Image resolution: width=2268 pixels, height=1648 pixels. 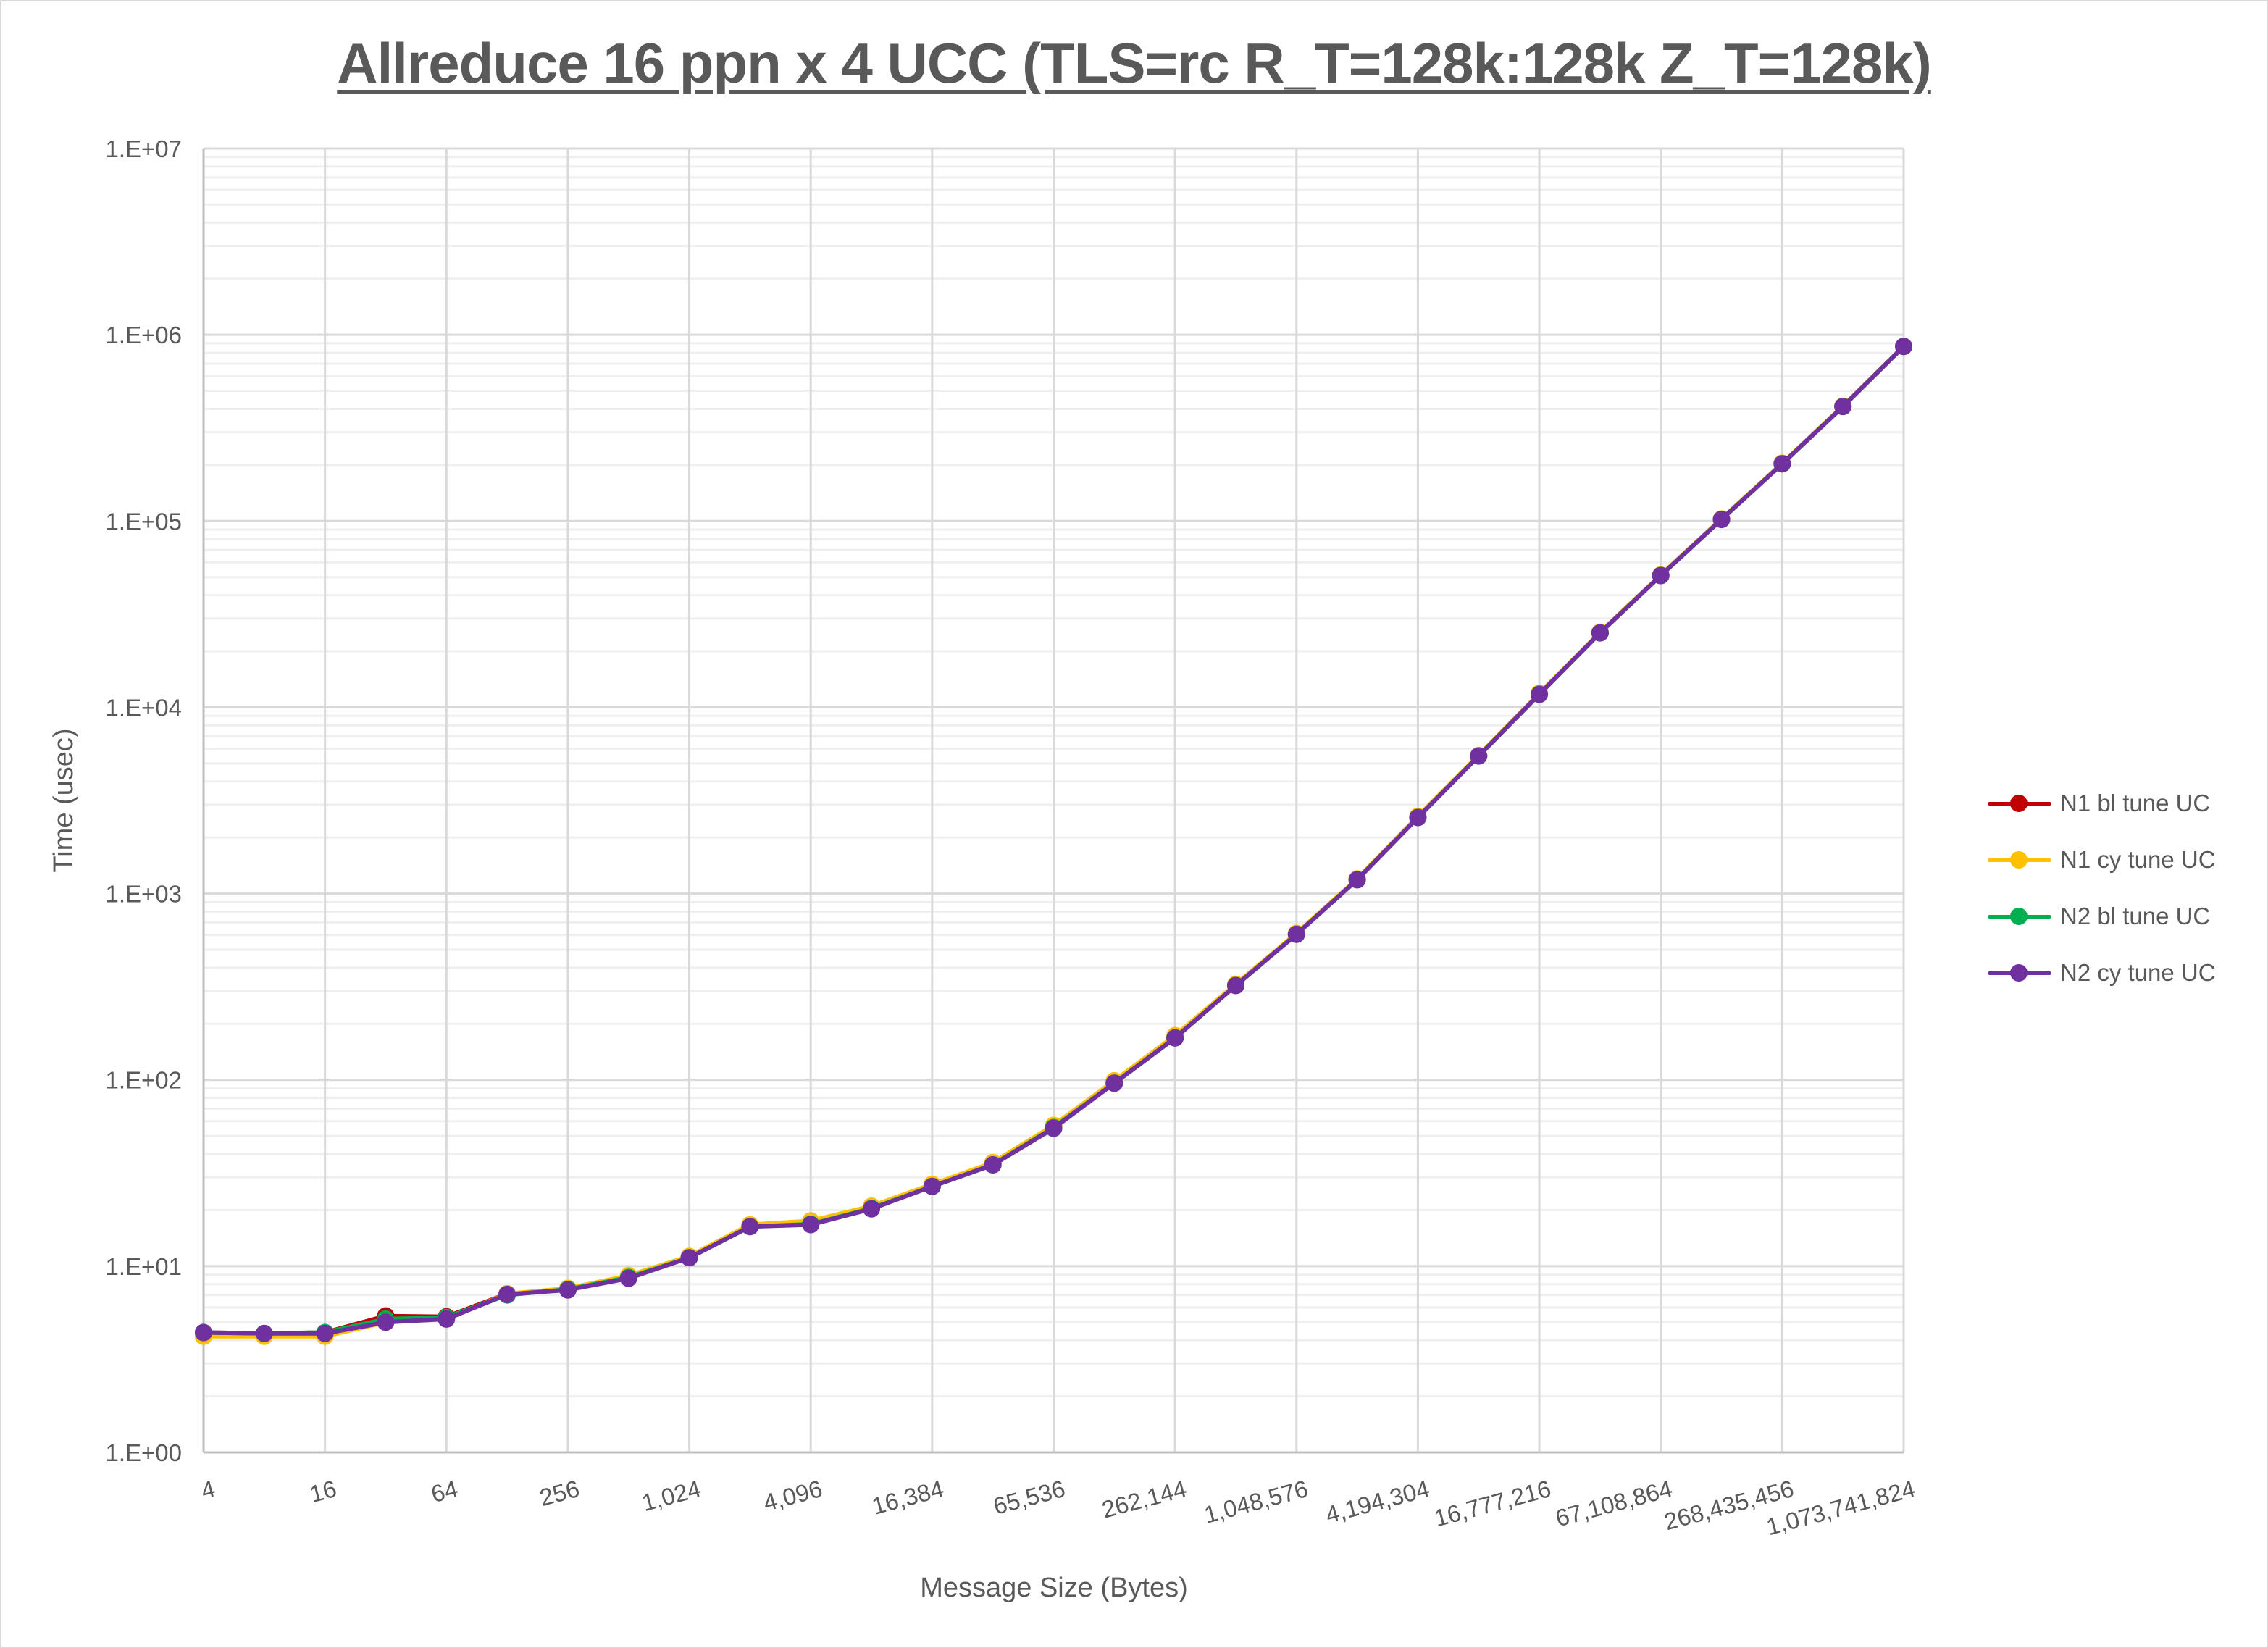 What do you see at coordinates (1144, 1499) in the screenshot?
I see `x-tick-label: 262,144` at bounding box center [1144, 1499].